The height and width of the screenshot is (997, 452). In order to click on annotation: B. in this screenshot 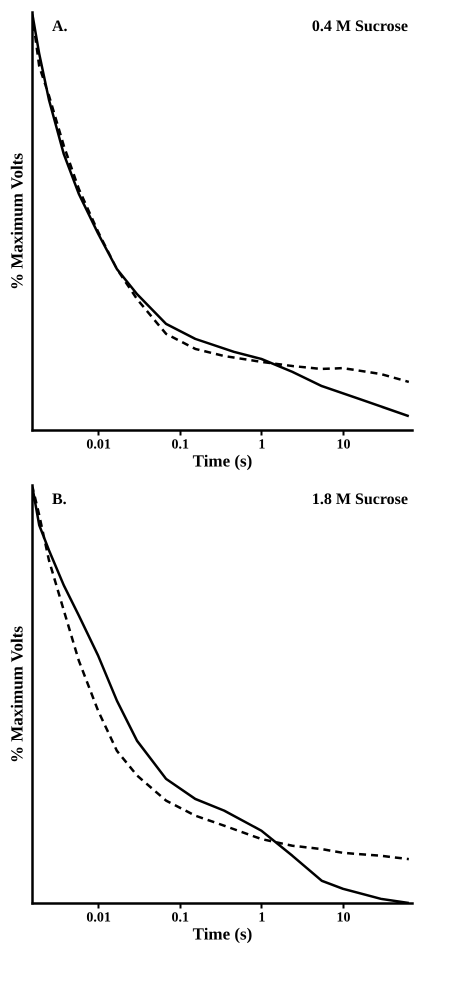, I will do `click(59, 499)`.